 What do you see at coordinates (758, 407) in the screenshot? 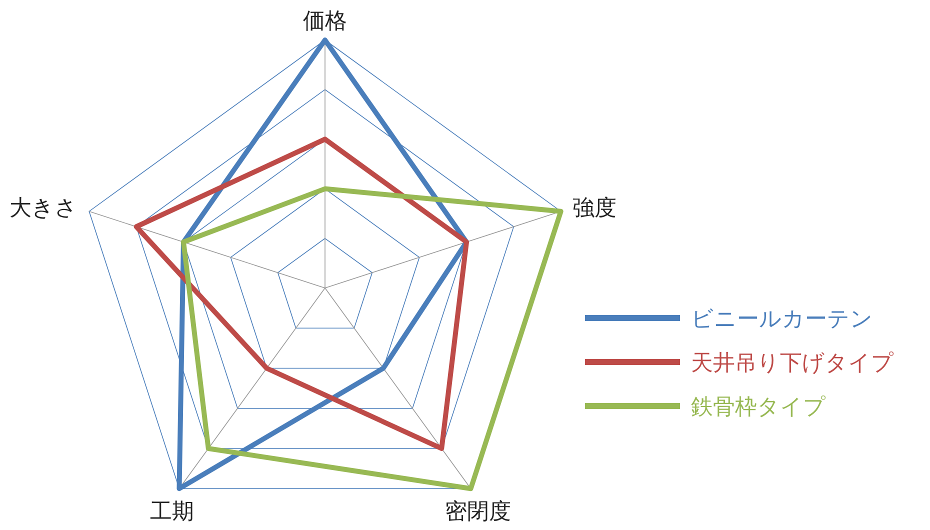
I see `legend-label: 鉄骨枠タイプ` at bounding box center [758, 407].